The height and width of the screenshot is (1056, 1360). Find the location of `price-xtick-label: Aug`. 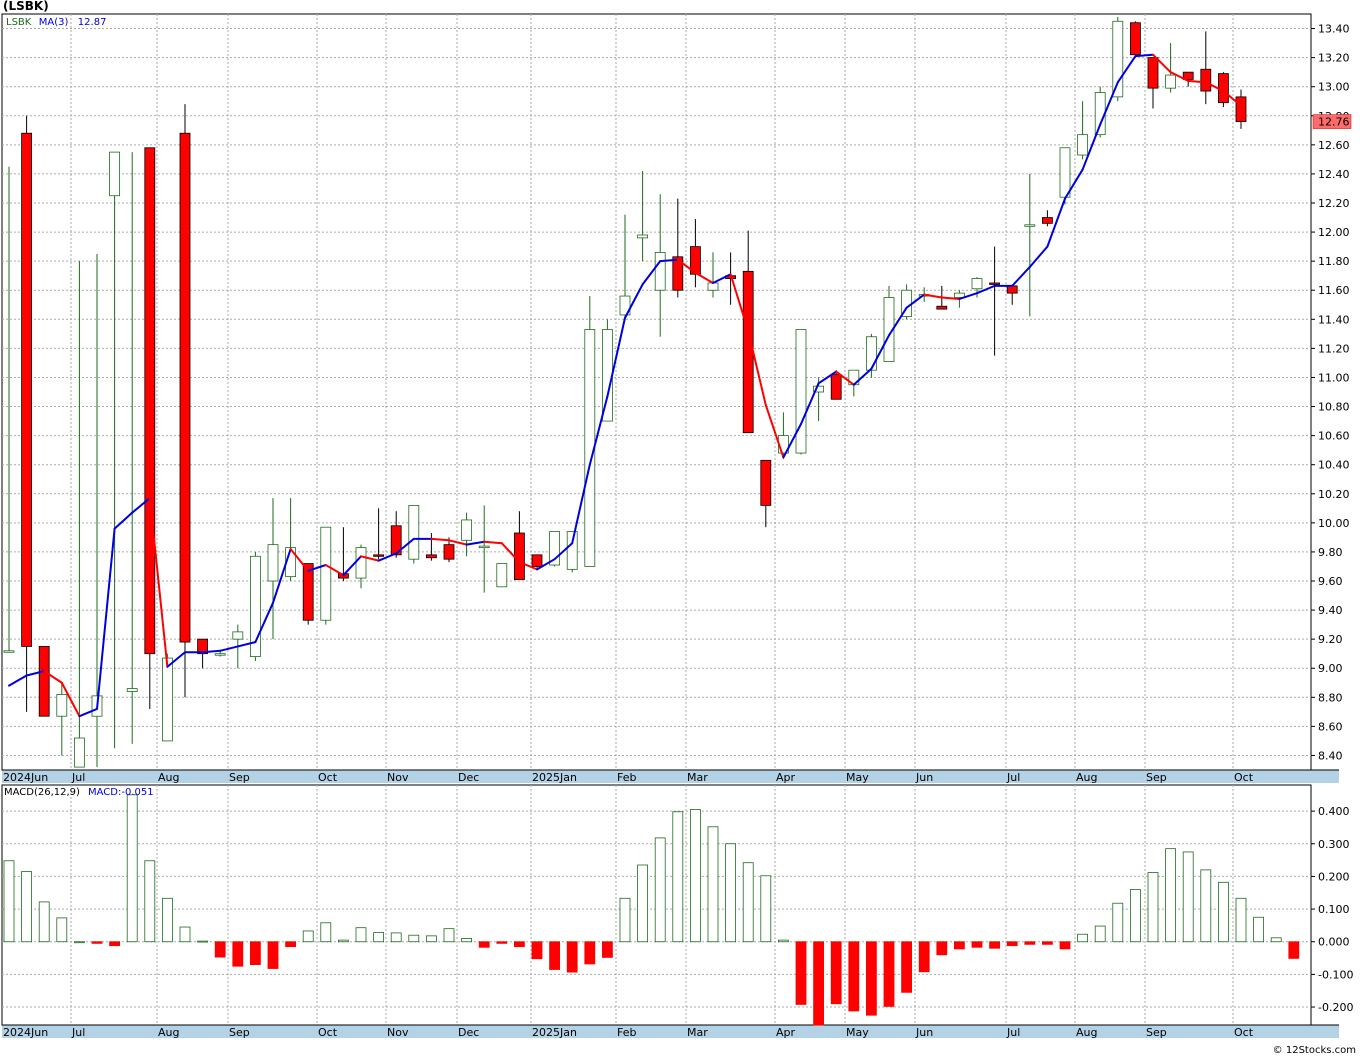

price-xtick-label: Aug is located at coordinates (1086, 777).